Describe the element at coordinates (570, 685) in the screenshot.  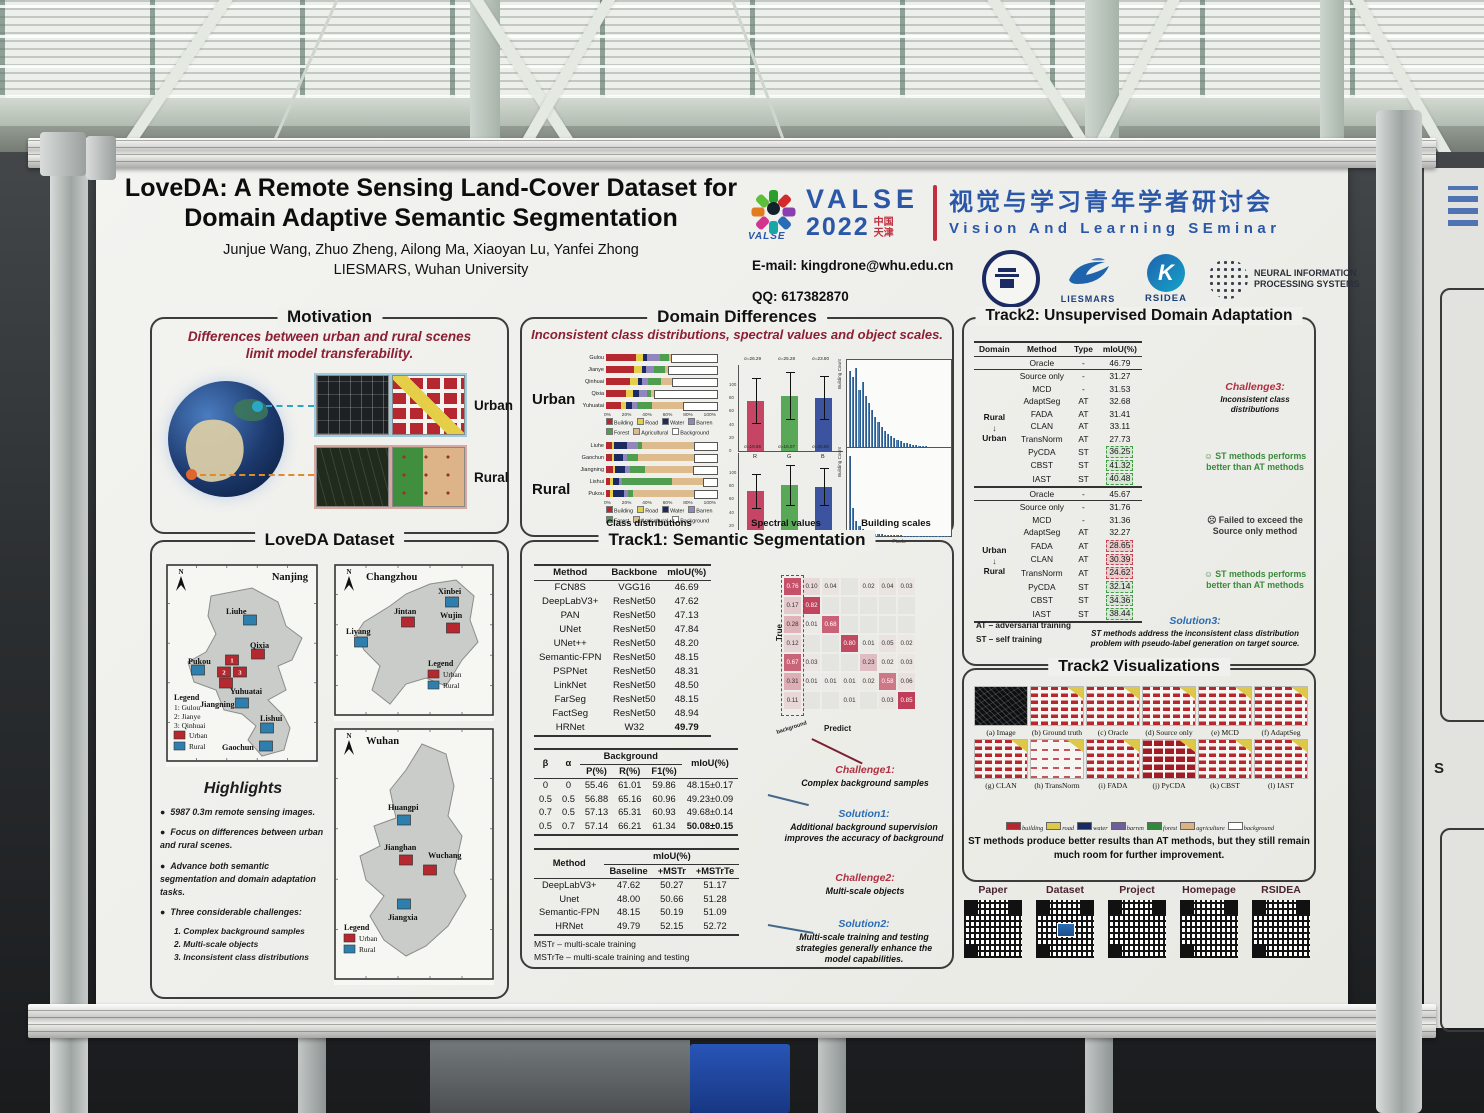
I see `table-cell: LinkNet` at that location.